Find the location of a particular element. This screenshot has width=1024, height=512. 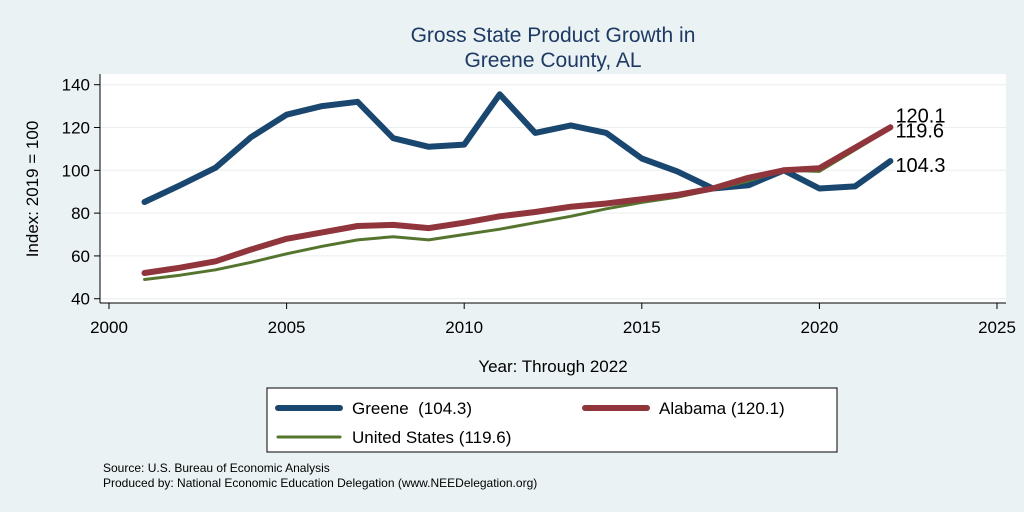

y-tick-label: 40 is located at coordinates (80, 299).